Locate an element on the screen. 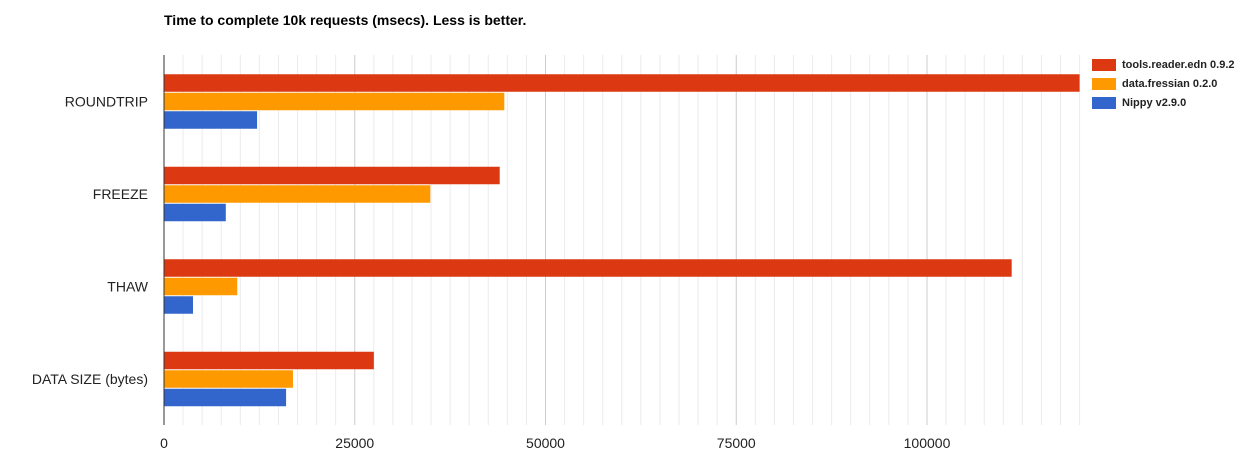 The height and width of the screenshot is (465, 1257). x-tick-label: 25000 is located at coordinates (354, 443).